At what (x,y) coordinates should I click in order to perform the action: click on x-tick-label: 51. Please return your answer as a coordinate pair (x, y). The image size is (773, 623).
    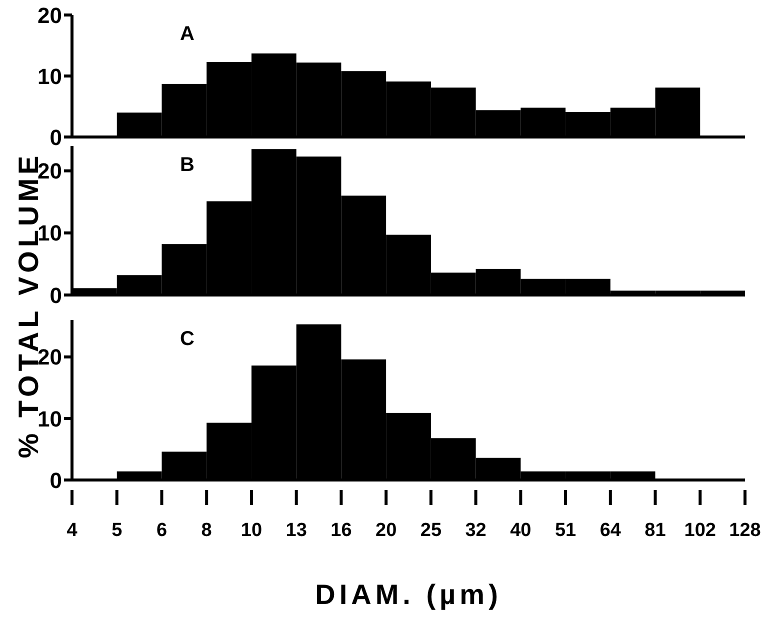
    Looking at the image, I should click on (565, 530).